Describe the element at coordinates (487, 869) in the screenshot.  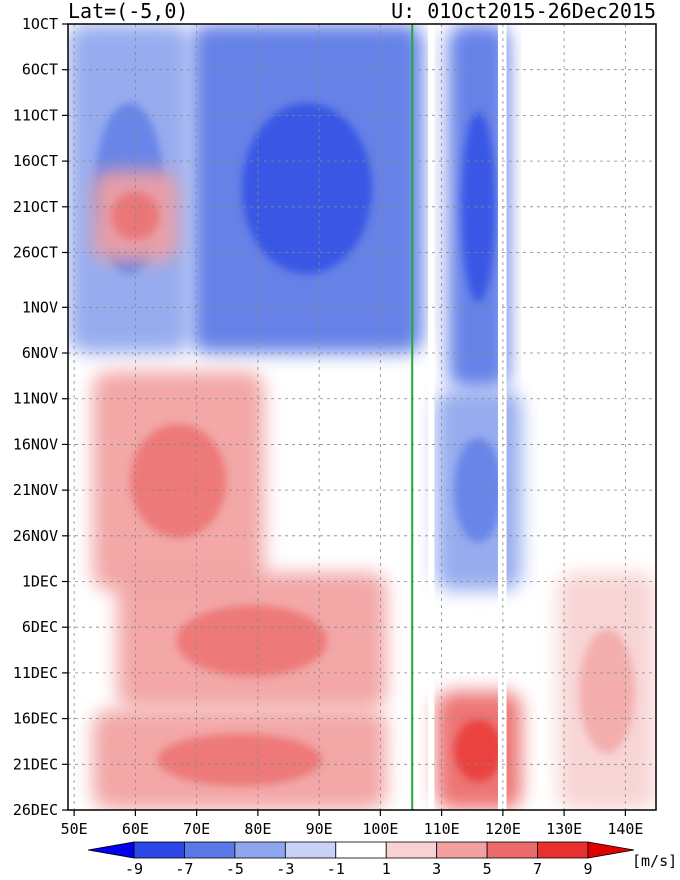
I see `colorbar-label-7: 5` at that location.